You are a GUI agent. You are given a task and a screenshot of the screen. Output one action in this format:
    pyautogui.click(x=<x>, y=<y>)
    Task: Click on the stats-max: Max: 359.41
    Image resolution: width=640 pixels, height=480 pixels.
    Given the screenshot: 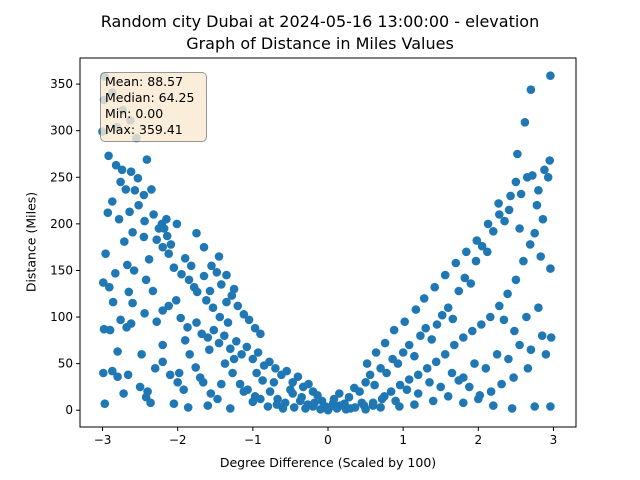 What is the action you would take?
    pyautogui.click(x=144, y=129)
    